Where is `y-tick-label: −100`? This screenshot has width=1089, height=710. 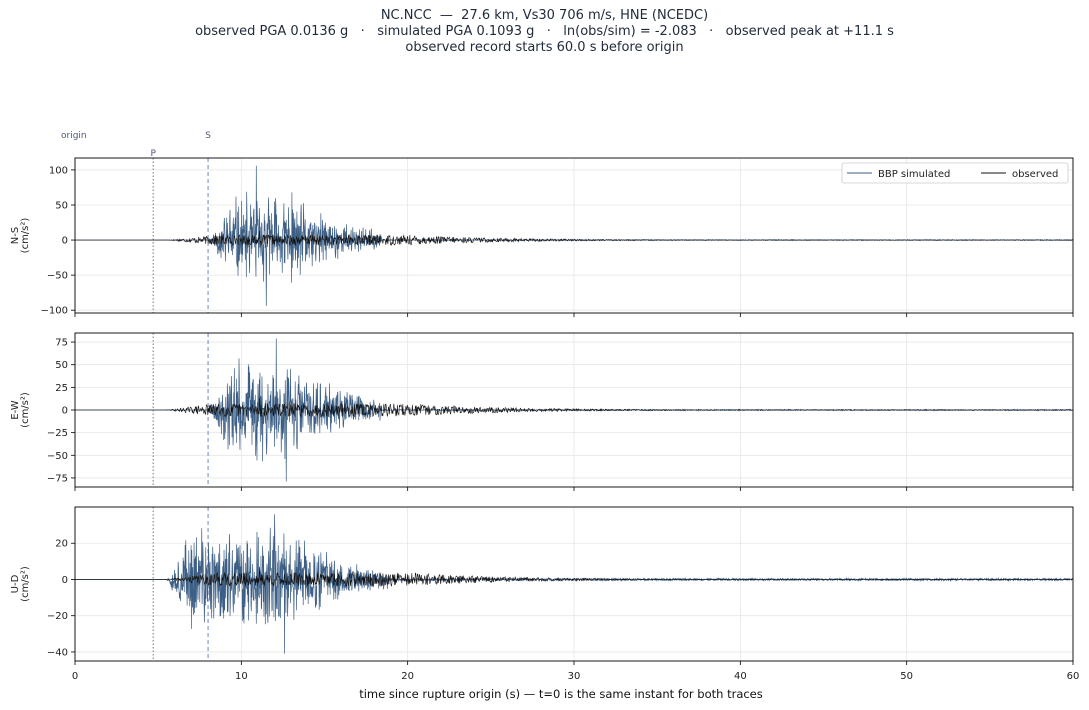
y-tick-label: −100 is located at coordinates (54, 311).